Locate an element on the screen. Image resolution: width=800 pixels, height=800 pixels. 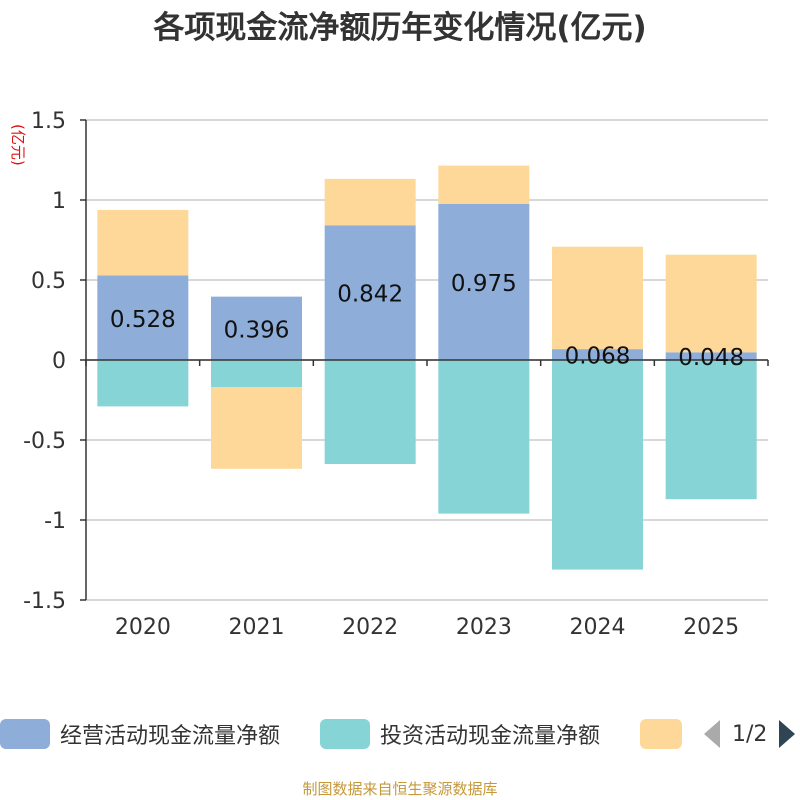
legend: 经营活动现金流量净额 投资活动现金流量净额 1/2 is located at coordinates (400, 735).